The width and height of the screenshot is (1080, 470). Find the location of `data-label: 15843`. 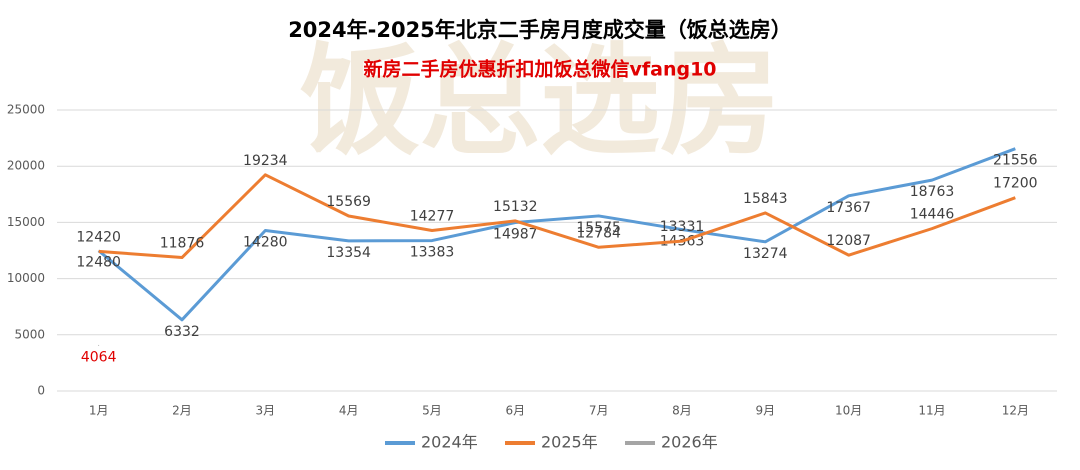

data-label: 15843 is located at coordinates (765, 199).